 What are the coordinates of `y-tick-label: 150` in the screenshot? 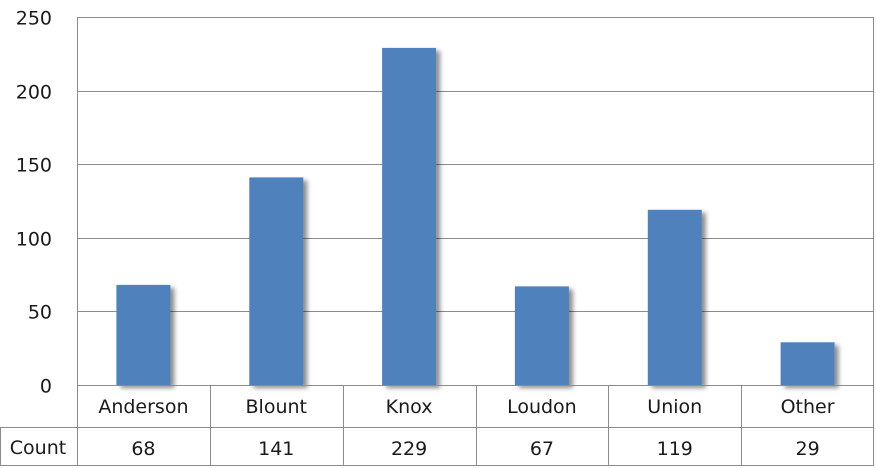 It's located at (34, 166).